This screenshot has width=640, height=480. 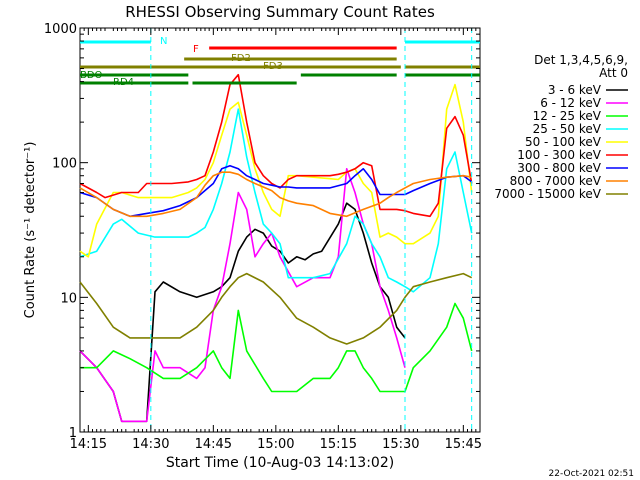 I want to click on x-tick-label: 15:15, so click(x=338, y=444).